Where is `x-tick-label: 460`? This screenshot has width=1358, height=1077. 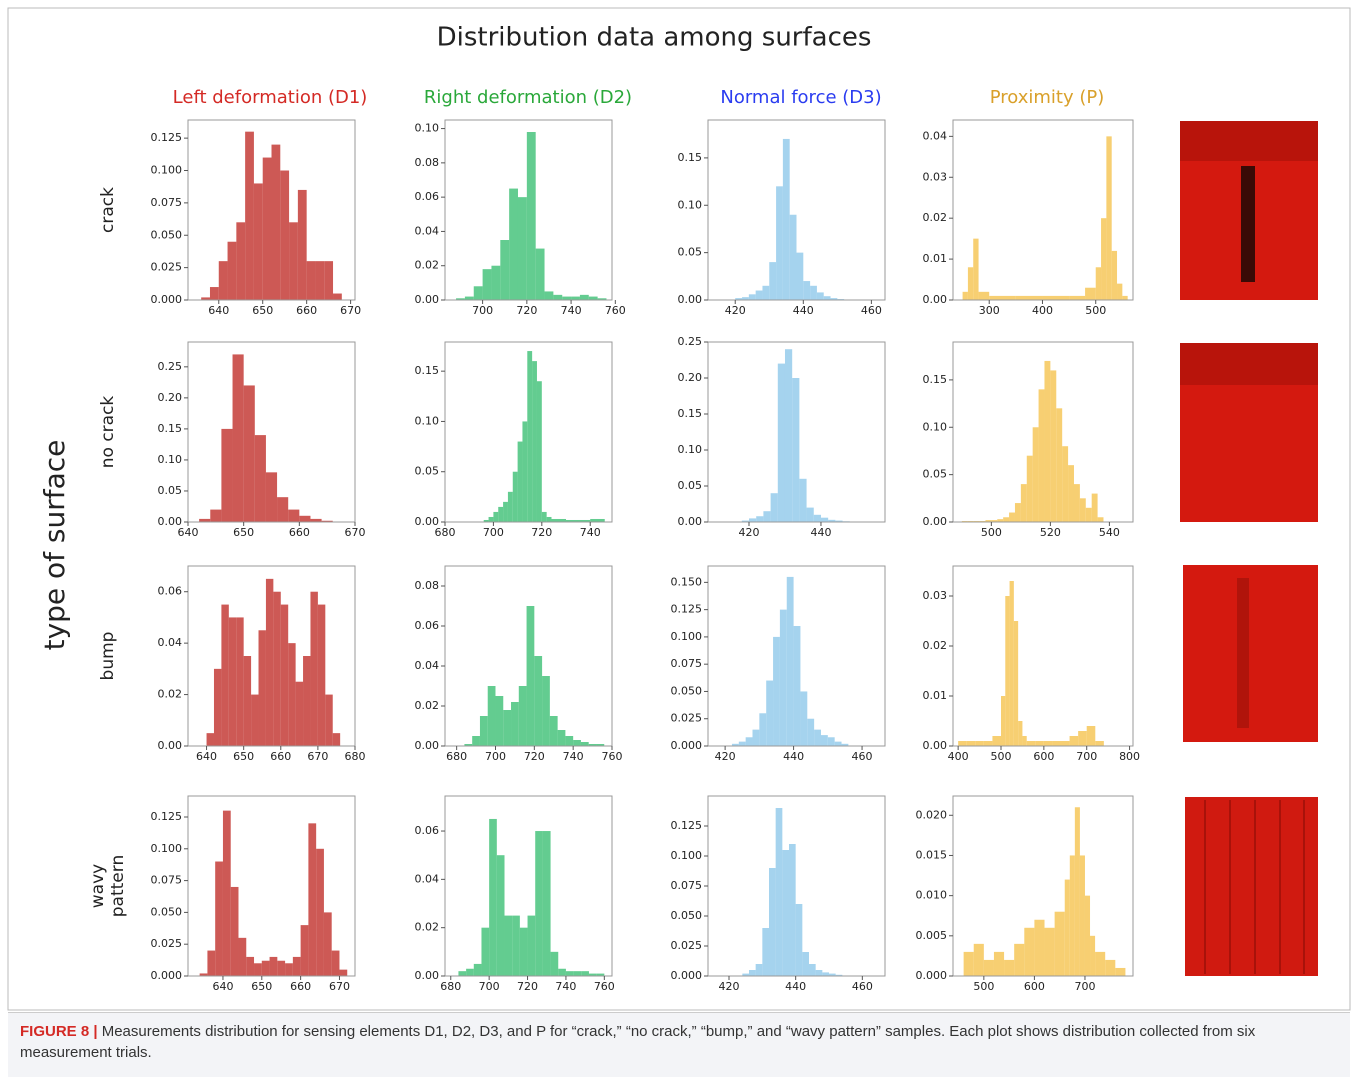 x-tick-label: 460 is located at coordinates (871, 310).